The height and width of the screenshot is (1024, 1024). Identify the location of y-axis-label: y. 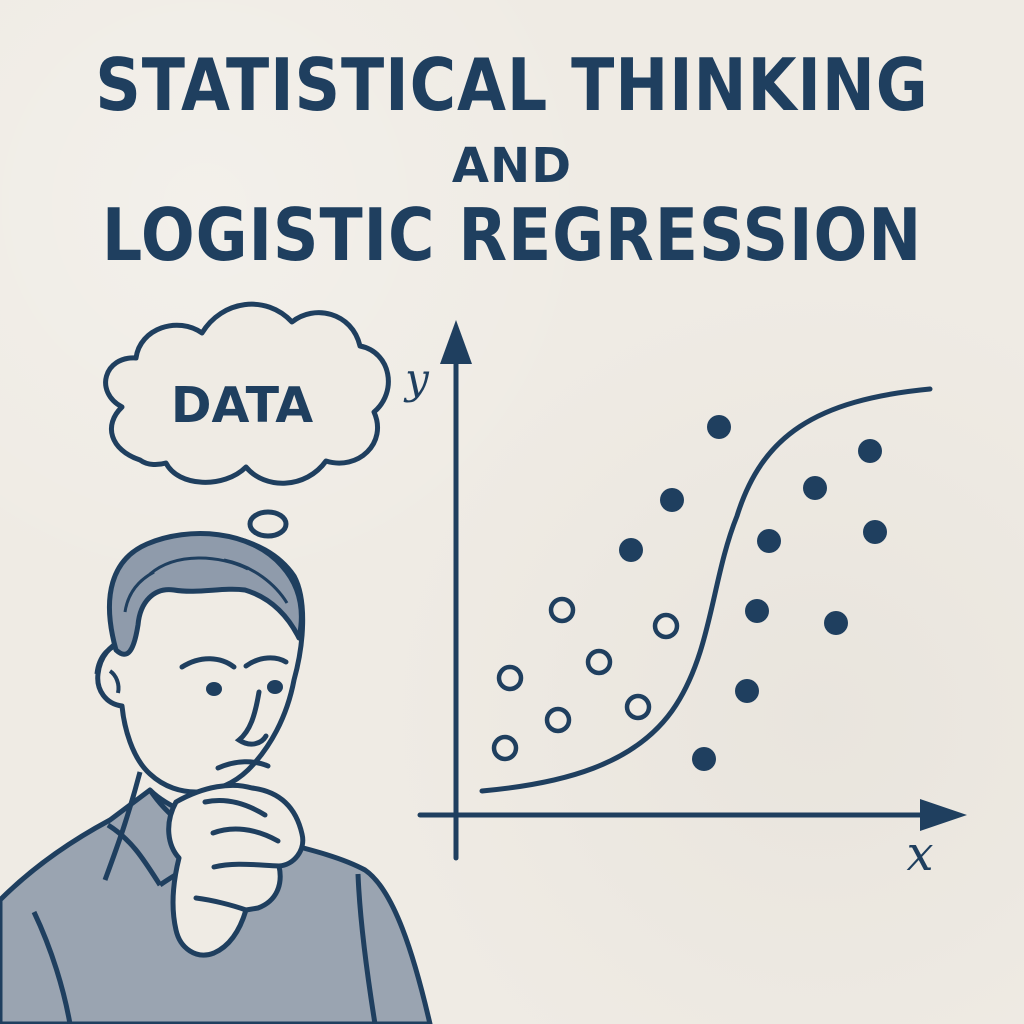
(416, 378).